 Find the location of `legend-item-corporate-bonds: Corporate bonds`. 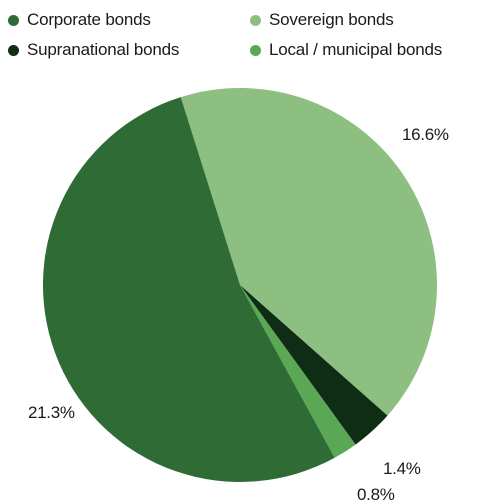

legend-item-corporate-bonds: Corporate bonds is located at coordinates (79, 20).